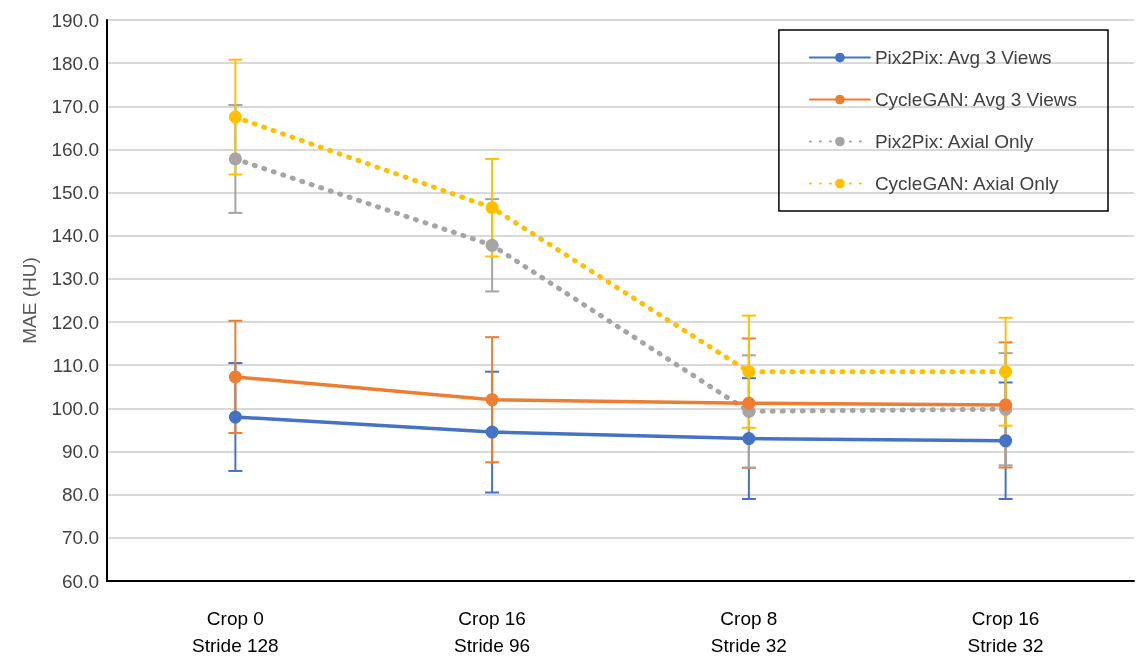 Image resolution: width=1140 pixels, height=660 pixels. Describe the element at coordinates (29, 300) in the screenshot. I see `y-axis-title: MAE (HU)` at that location.